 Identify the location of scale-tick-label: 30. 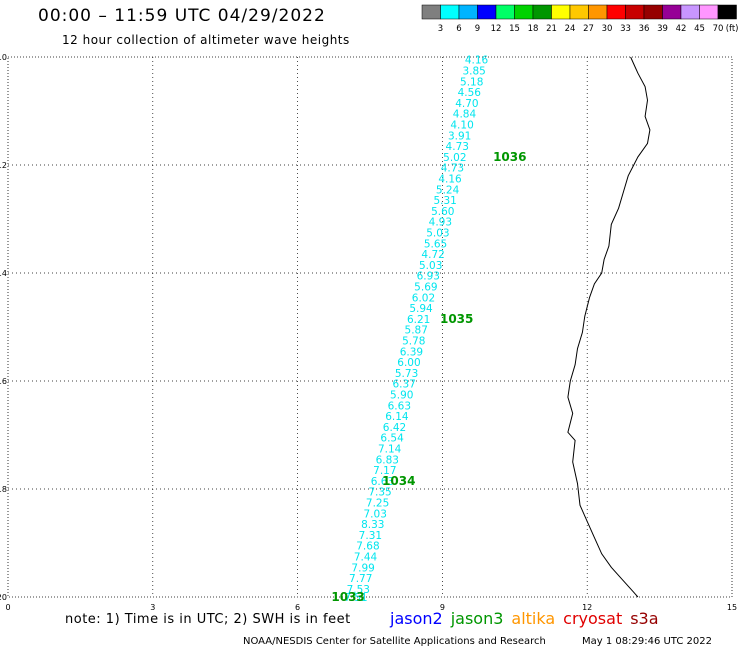
(607, 29).